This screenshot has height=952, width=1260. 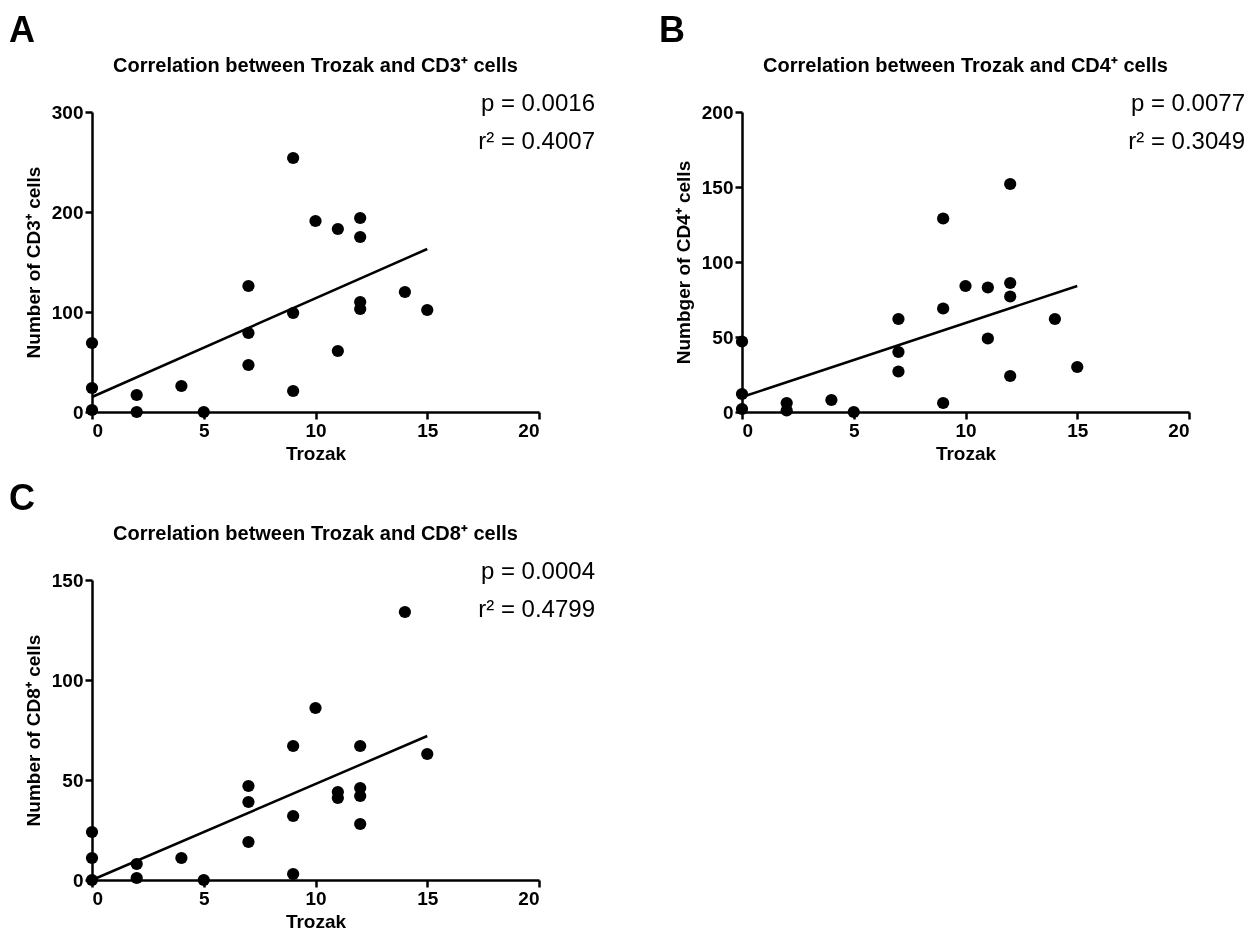 What do you see at coordinates (67, 112) in the screenshot?
I see `y-tick-label: 300` at bounding box center [67, 112].